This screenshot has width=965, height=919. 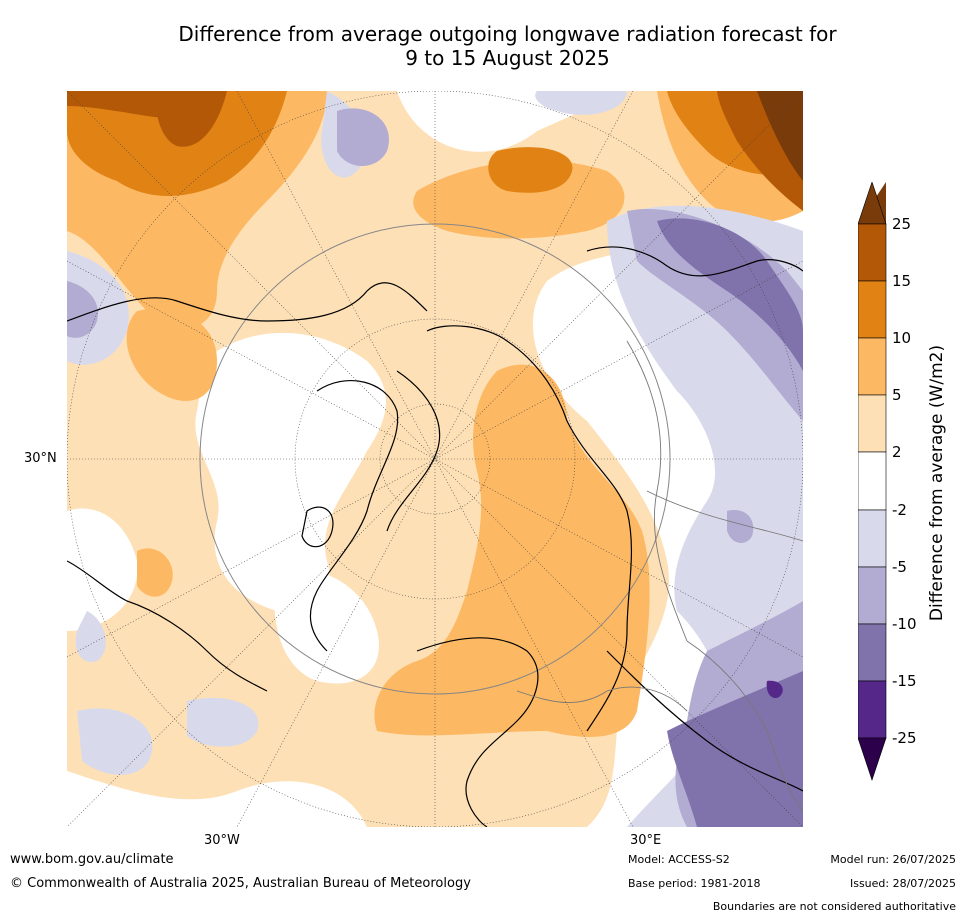 What do you see at coordinates (902, 338) in the screenshot?
I see `colorbar-tick-10: 10` at bounding box center [902, 338].